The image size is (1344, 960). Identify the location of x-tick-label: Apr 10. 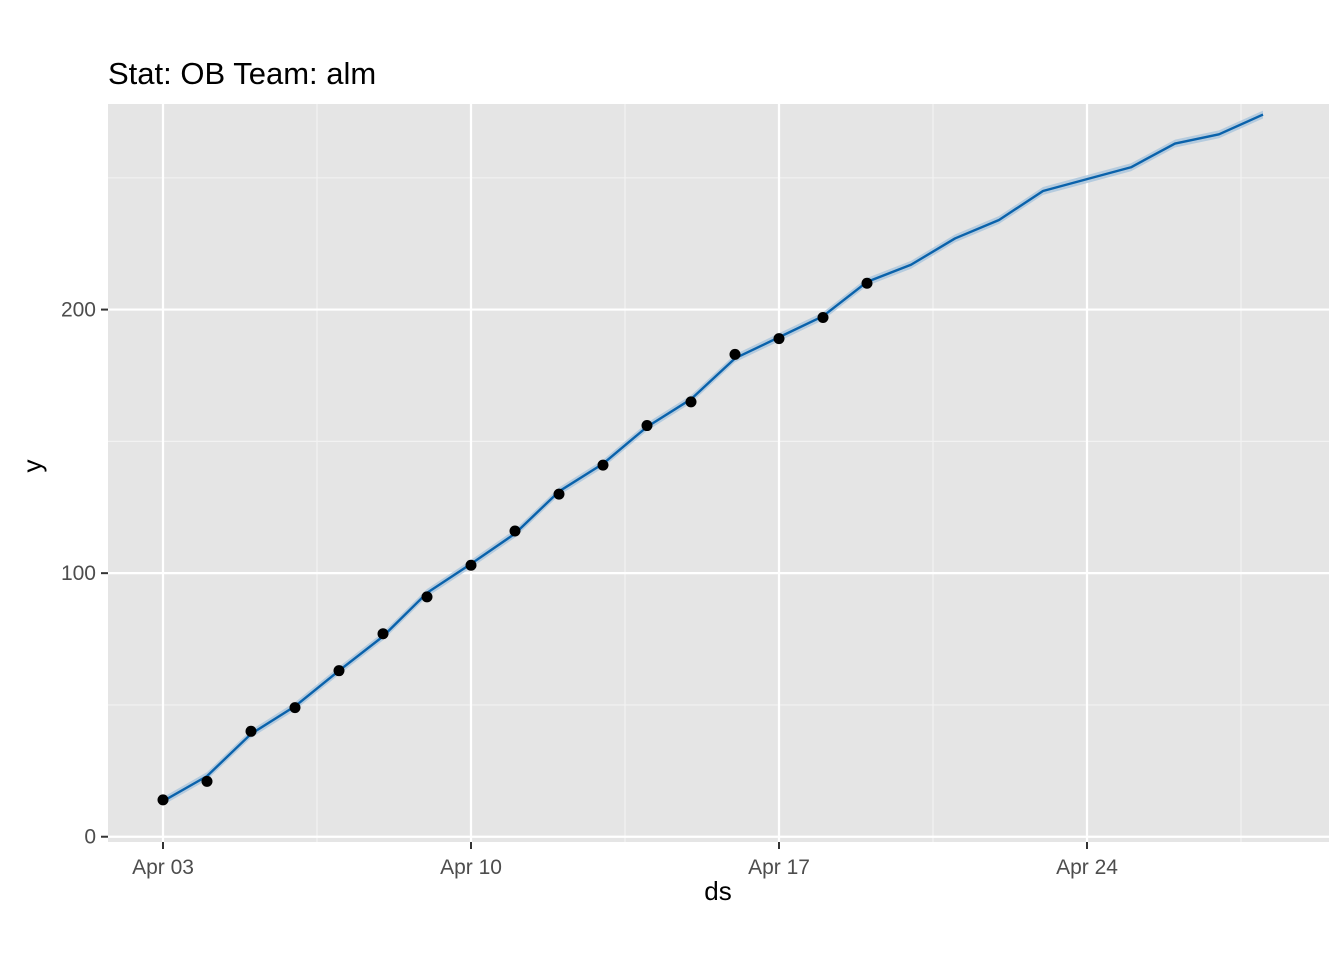
(471, 867).